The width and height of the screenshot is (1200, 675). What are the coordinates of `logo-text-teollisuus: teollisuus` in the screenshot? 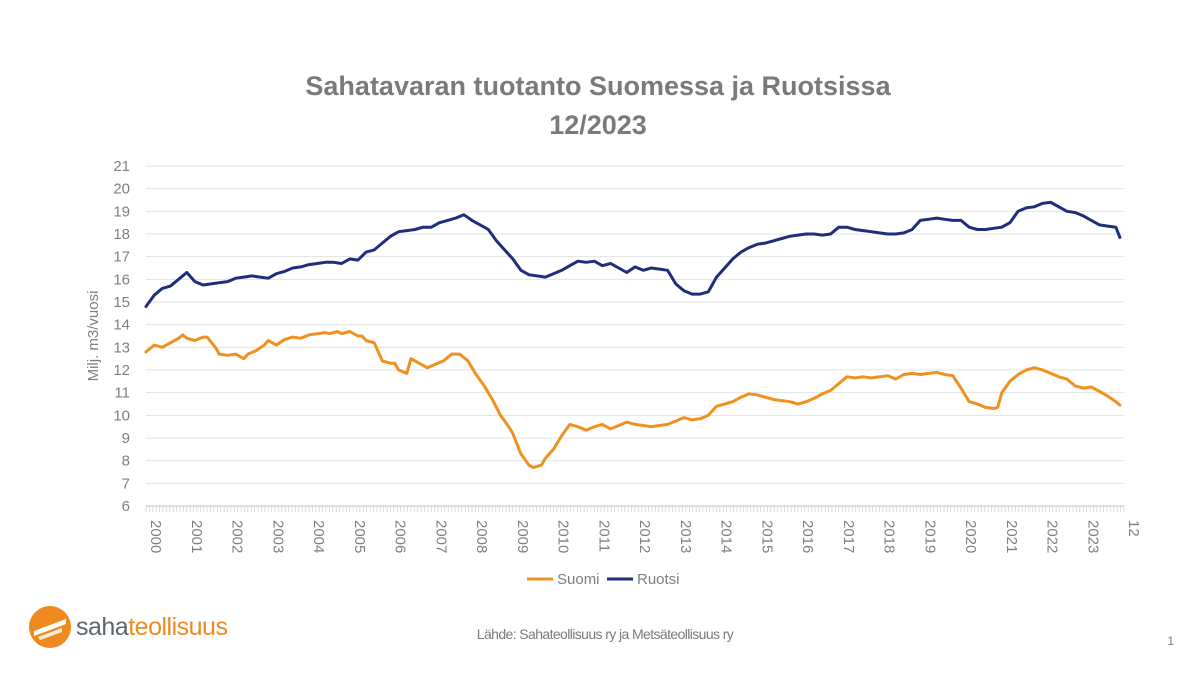 It's located at (178, 626).